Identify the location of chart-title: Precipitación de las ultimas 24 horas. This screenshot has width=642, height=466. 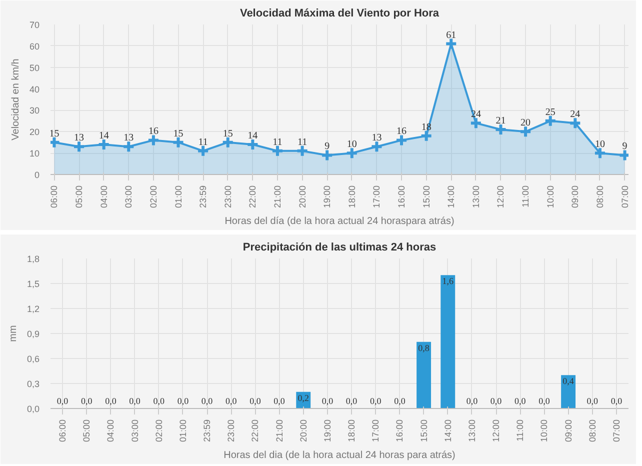
(339, 248).